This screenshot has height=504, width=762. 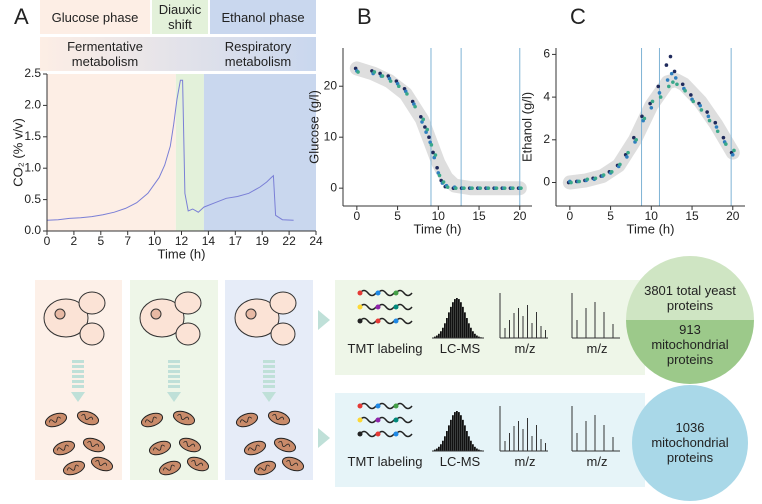 What do you see at coordinates (178, 54) in the screenshot?
I see `metabolism-header` at bounding box center [178, 54].